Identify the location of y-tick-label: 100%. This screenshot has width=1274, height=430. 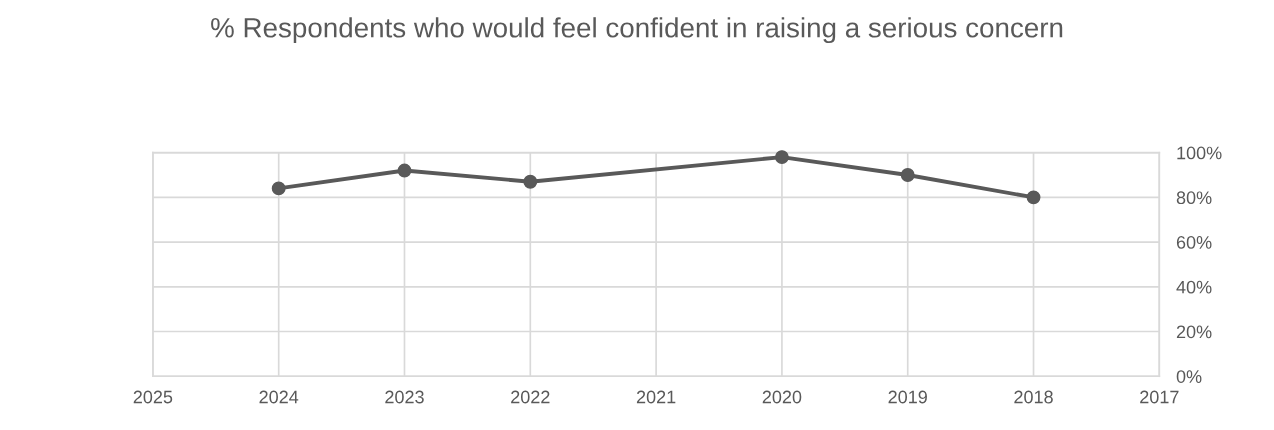
(1199, 153).